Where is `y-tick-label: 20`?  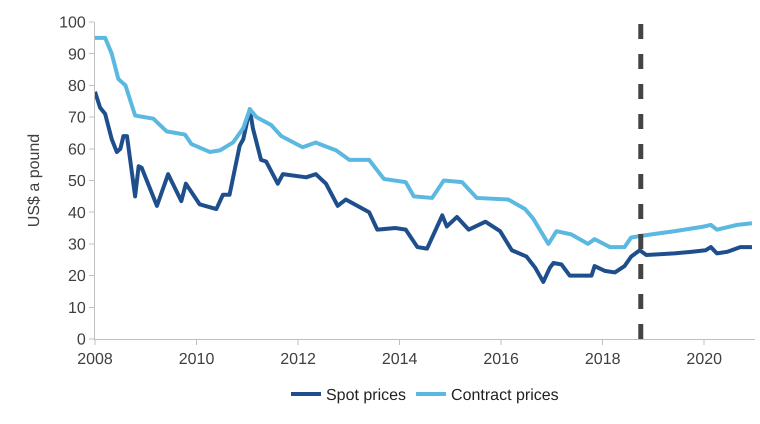
y-tick-label: 20 is located at coordinates (77, 277).